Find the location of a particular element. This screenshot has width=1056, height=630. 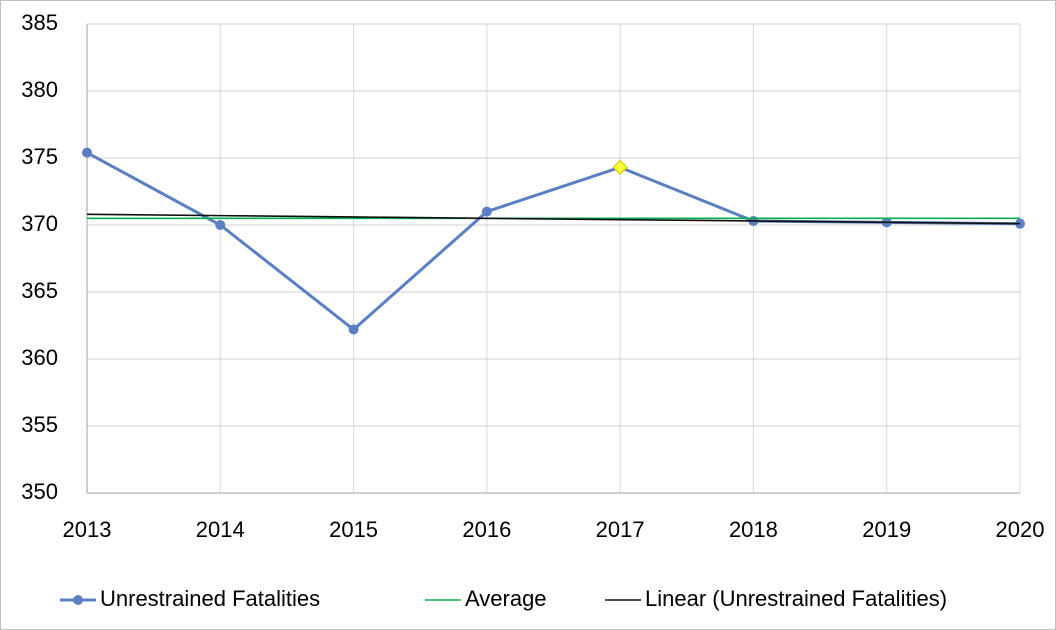

y-tick-label: 365 is located at coordinates (39, 290).